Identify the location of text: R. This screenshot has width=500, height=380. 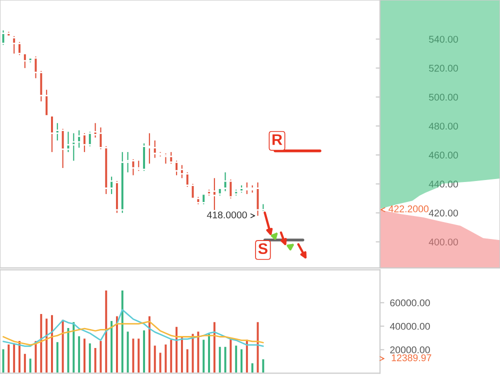
(277, 139).